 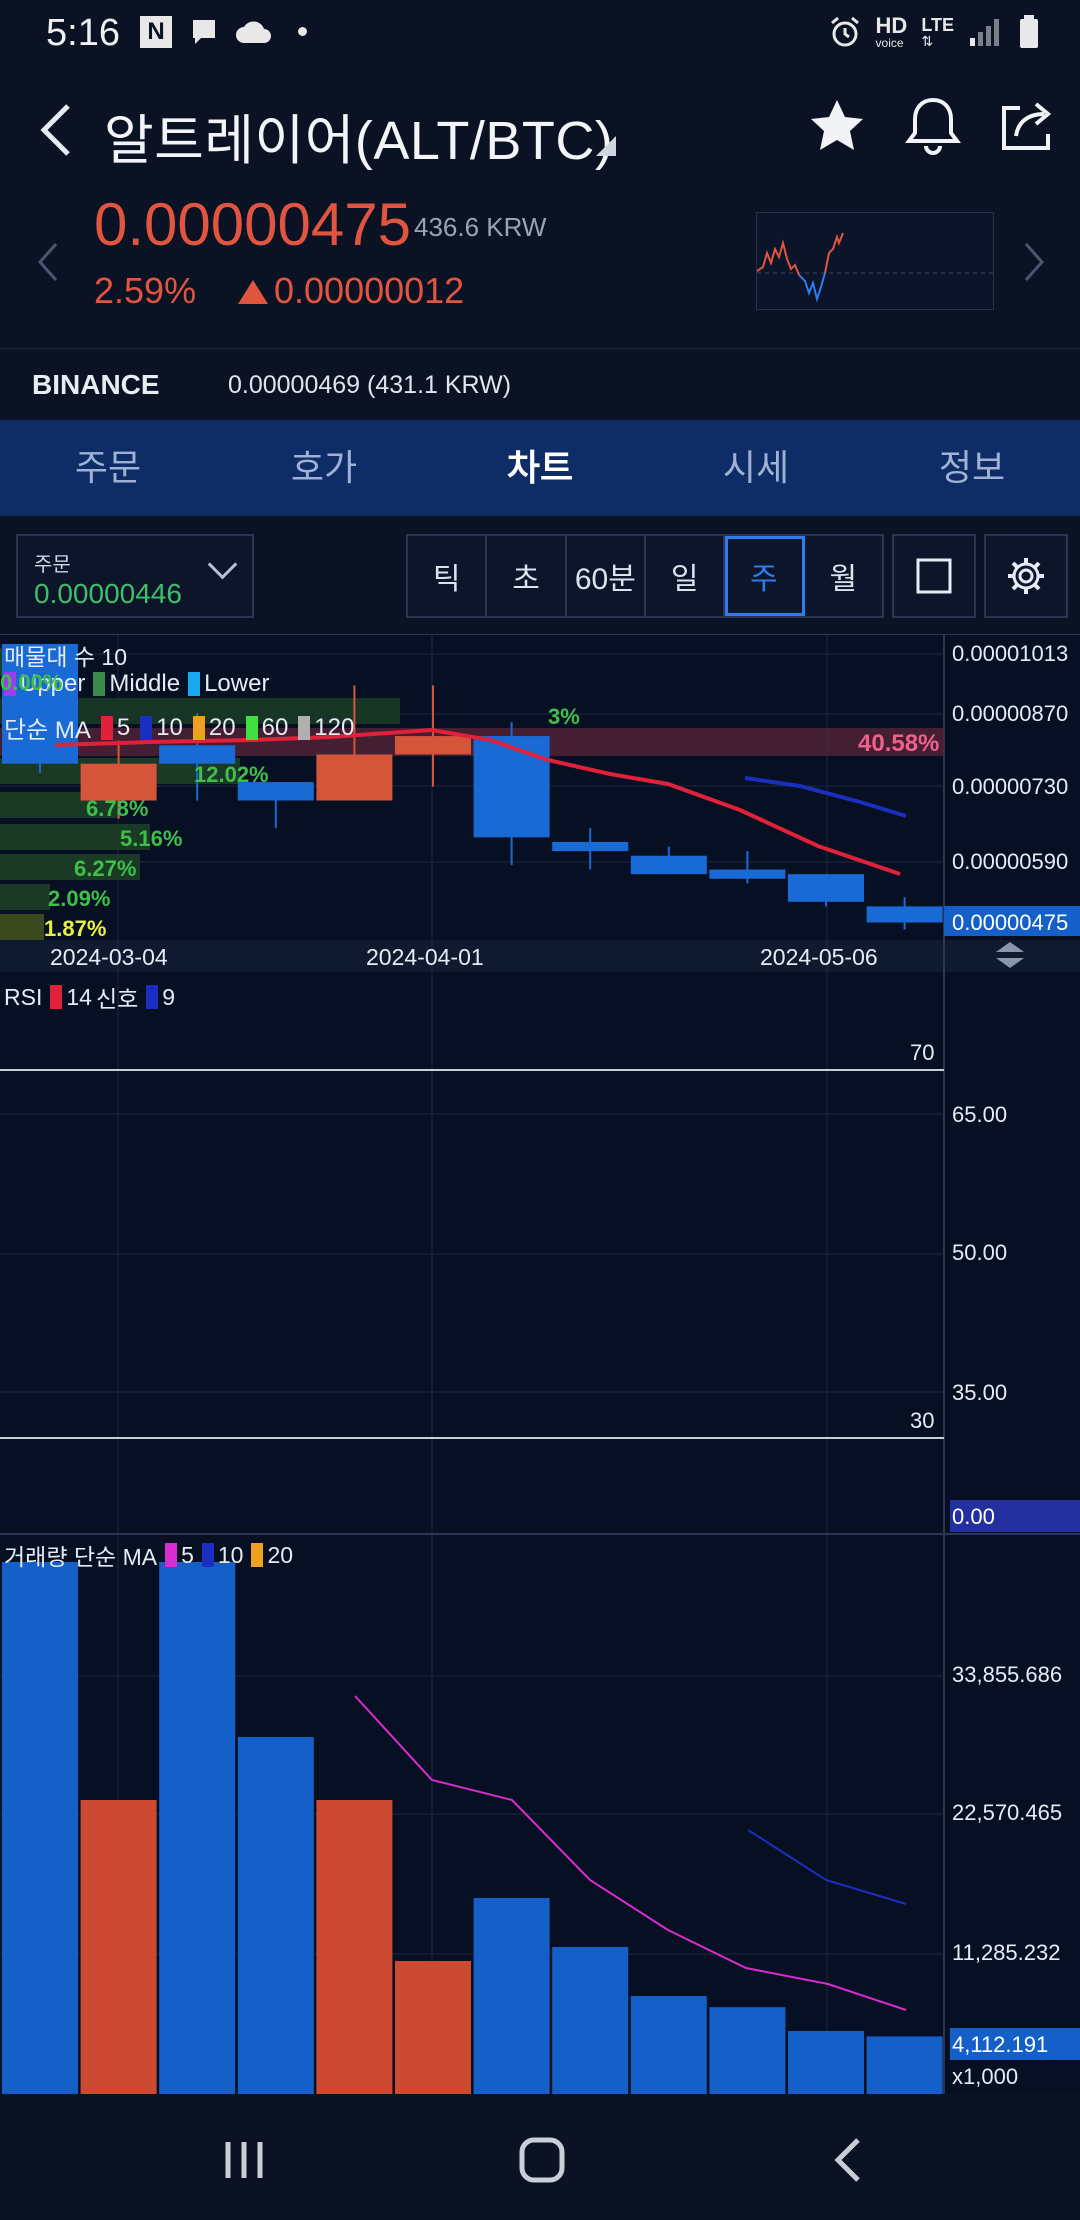 I want to click on exchange-row: BINANCE 0.00000469 (431.1 KRW), so click(x=540, y=384).